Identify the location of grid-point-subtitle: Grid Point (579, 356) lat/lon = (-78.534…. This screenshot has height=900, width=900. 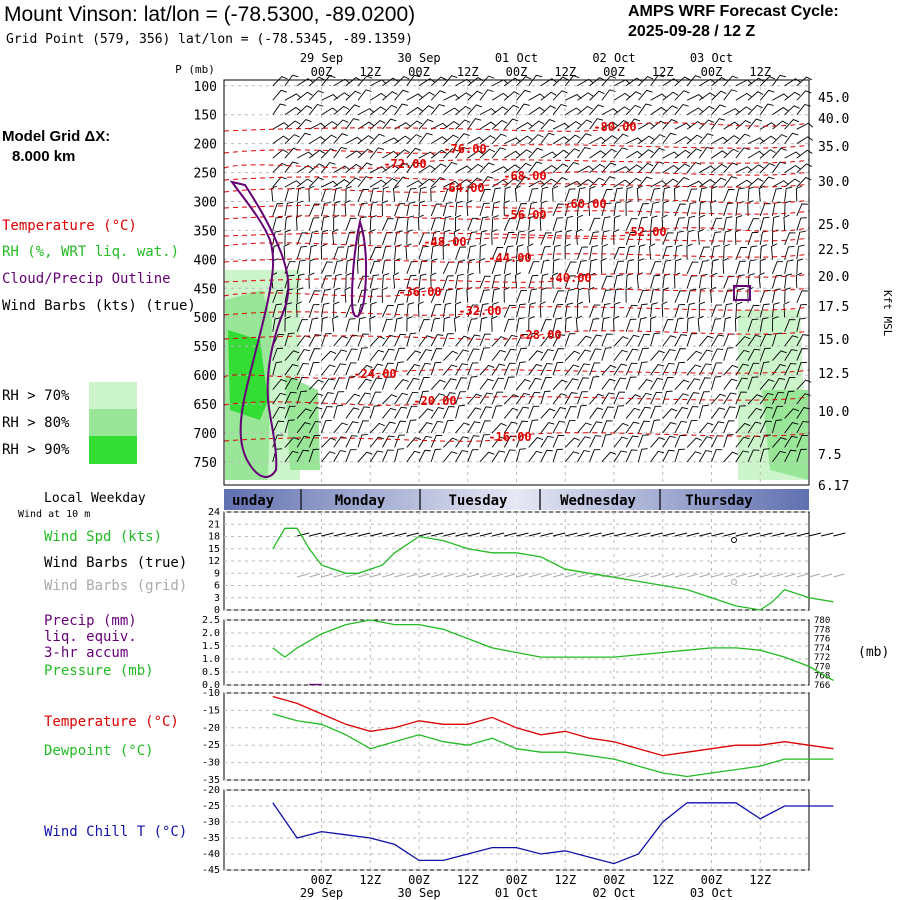
(209, 39).